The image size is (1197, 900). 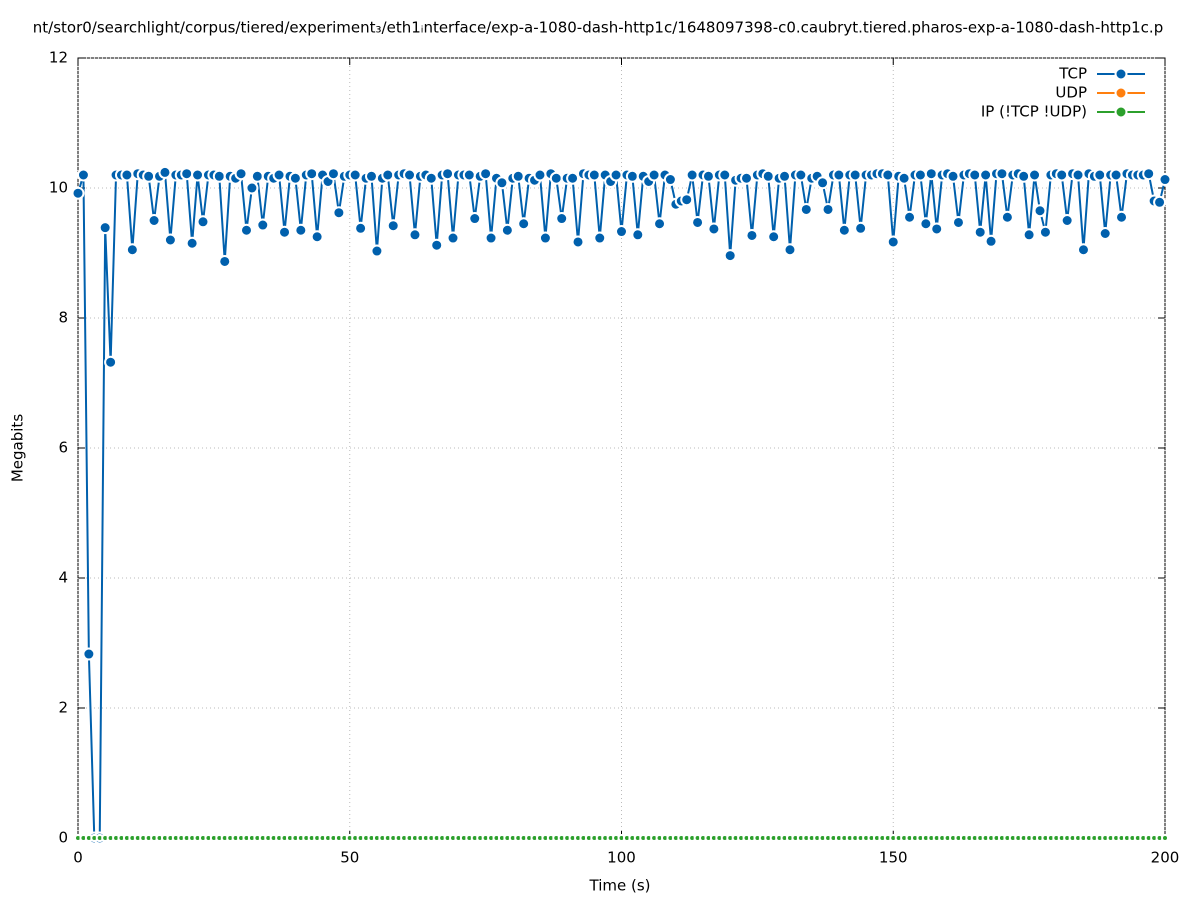 What do you see at coordinates (620, 886) in the screenshot?
I see `x-axis-label: Time (s)` at bounding box center [620, 886].